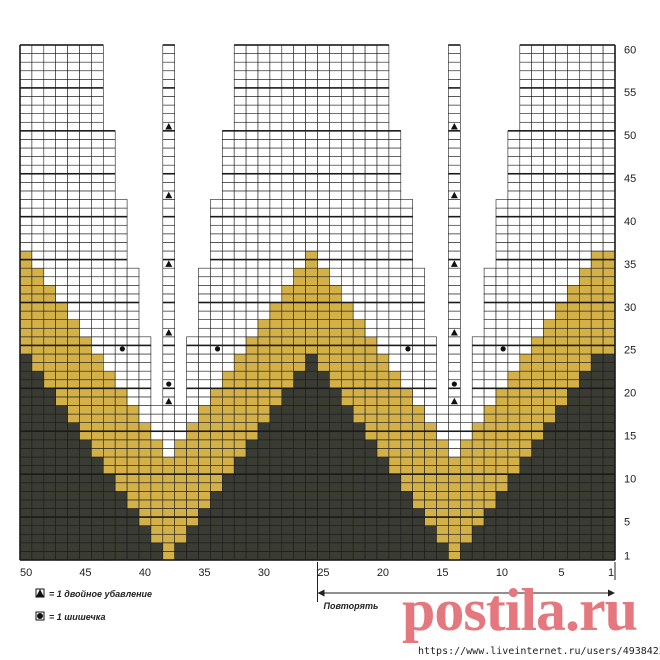 Image resolution: width=660 pixels, height=660 pixels. Describe the element at coordinates (627, 522) in the screenshot. I see `row-label: 5` at that location.